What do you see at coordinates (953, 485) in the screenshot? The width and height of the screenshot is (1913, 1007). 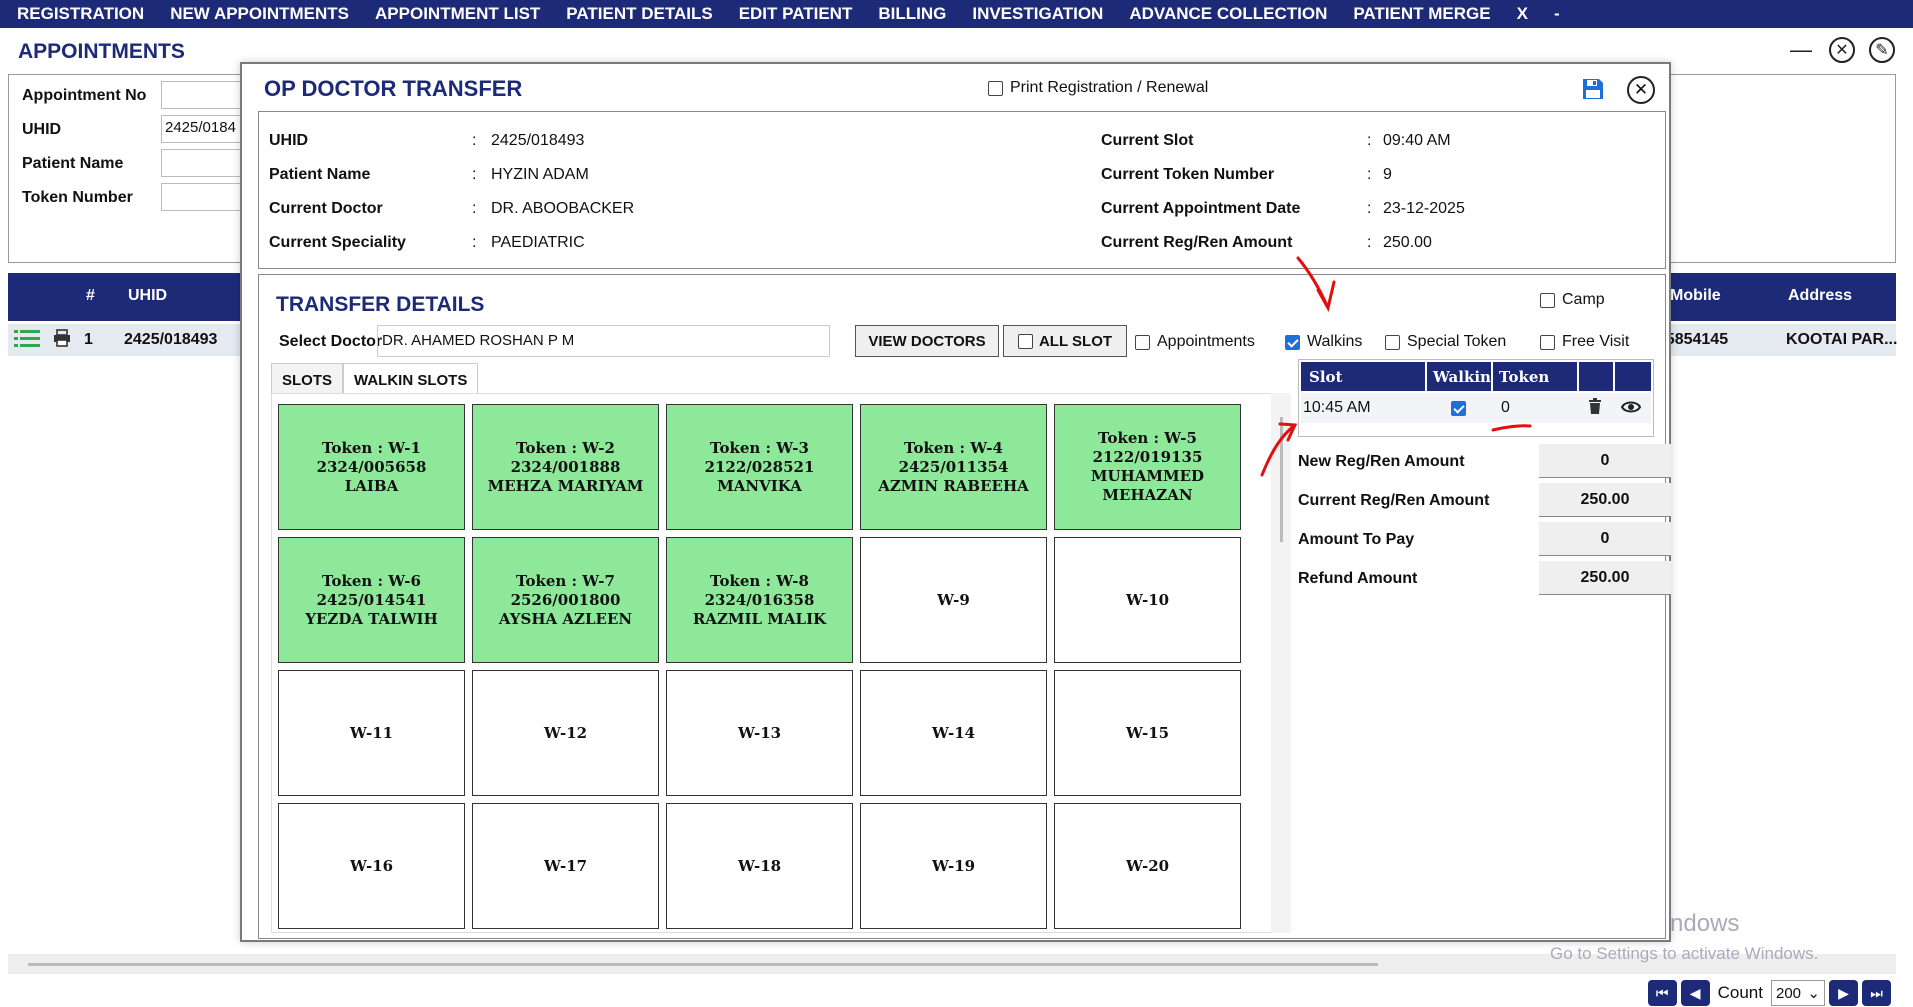 I see `slot-name: AZMIN RABEEHA` at bounding box center [953, 485].